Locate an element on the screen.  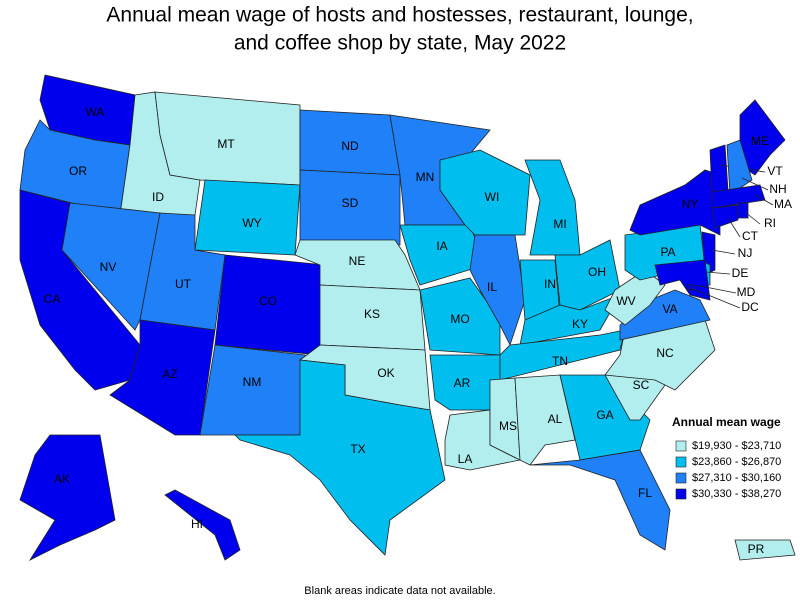
state-label: NH is located at coordinates (777, 189).